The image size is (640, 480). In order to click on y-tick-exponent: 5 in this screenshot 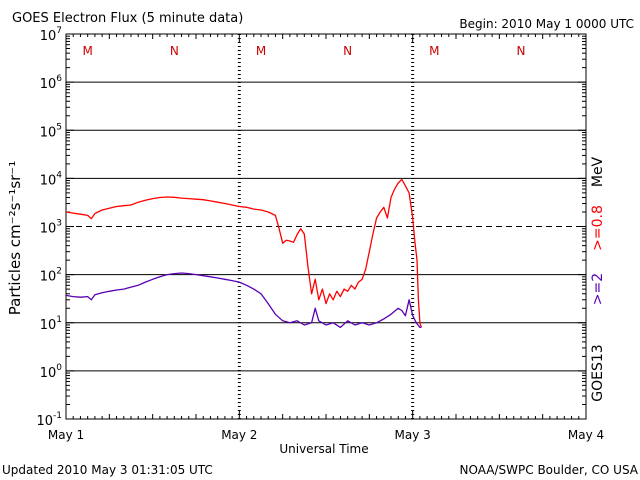, I will do `click(59, 127)`.